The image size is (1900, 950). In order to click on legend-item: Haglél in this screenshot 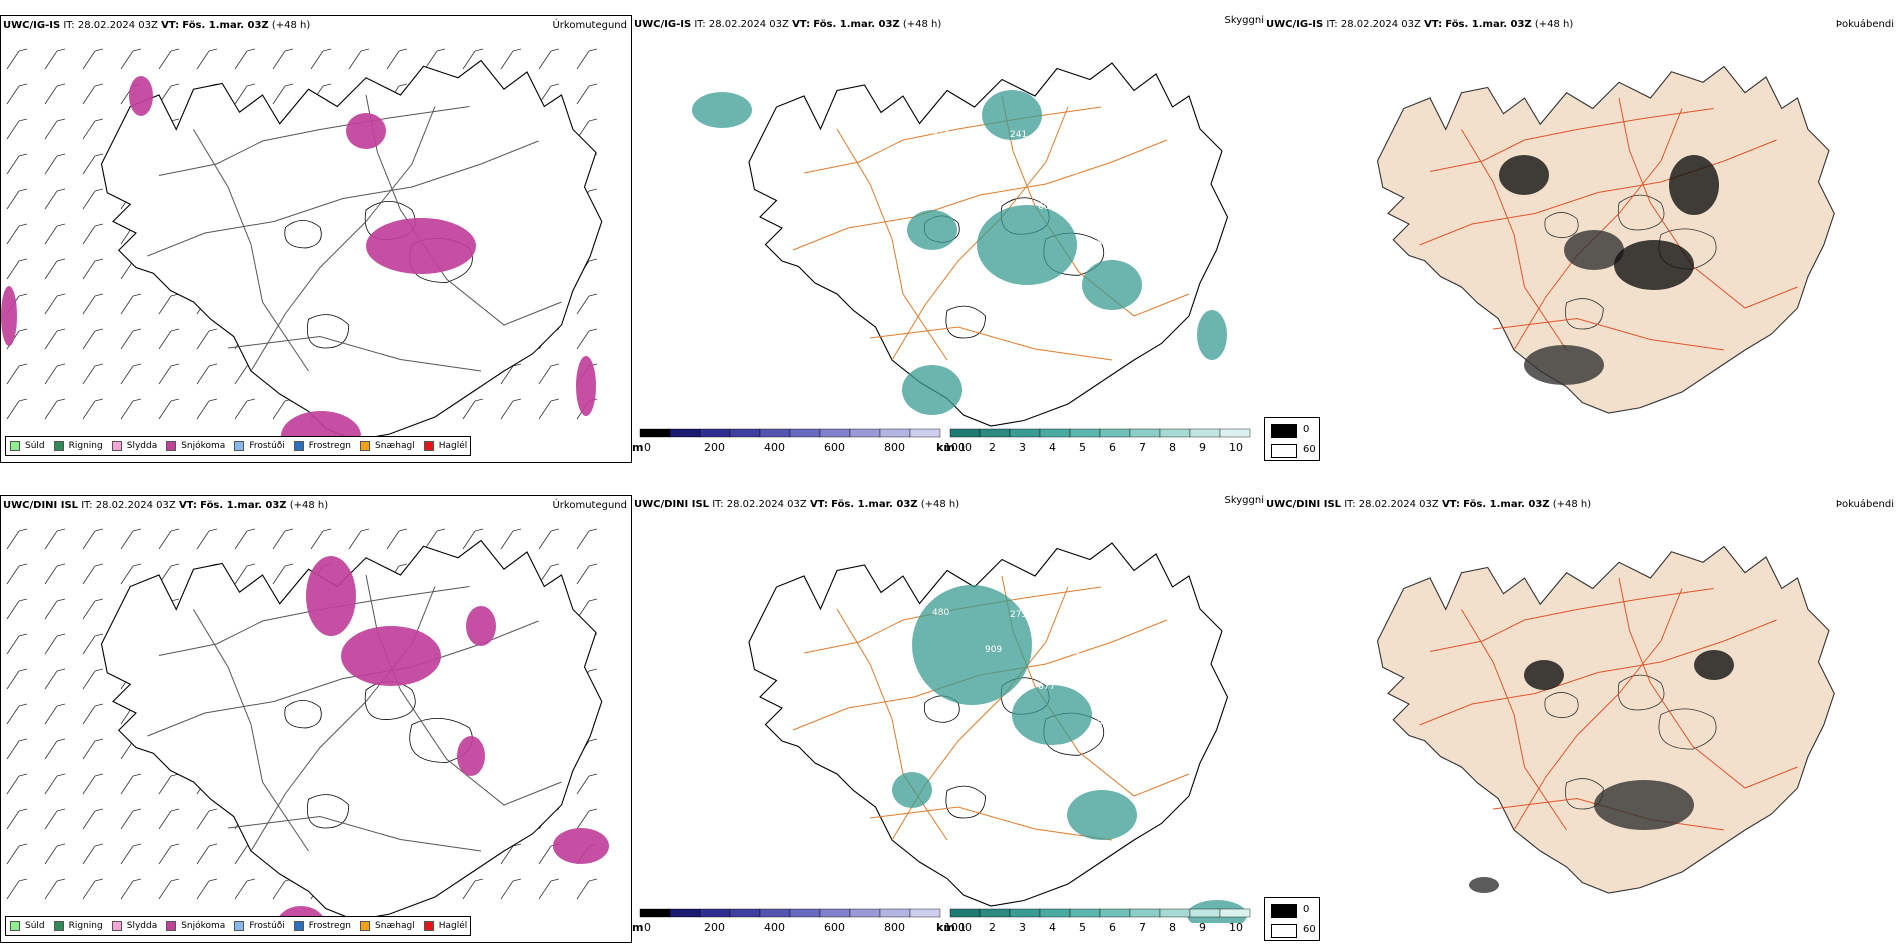, I will do `click(445, 446)`.